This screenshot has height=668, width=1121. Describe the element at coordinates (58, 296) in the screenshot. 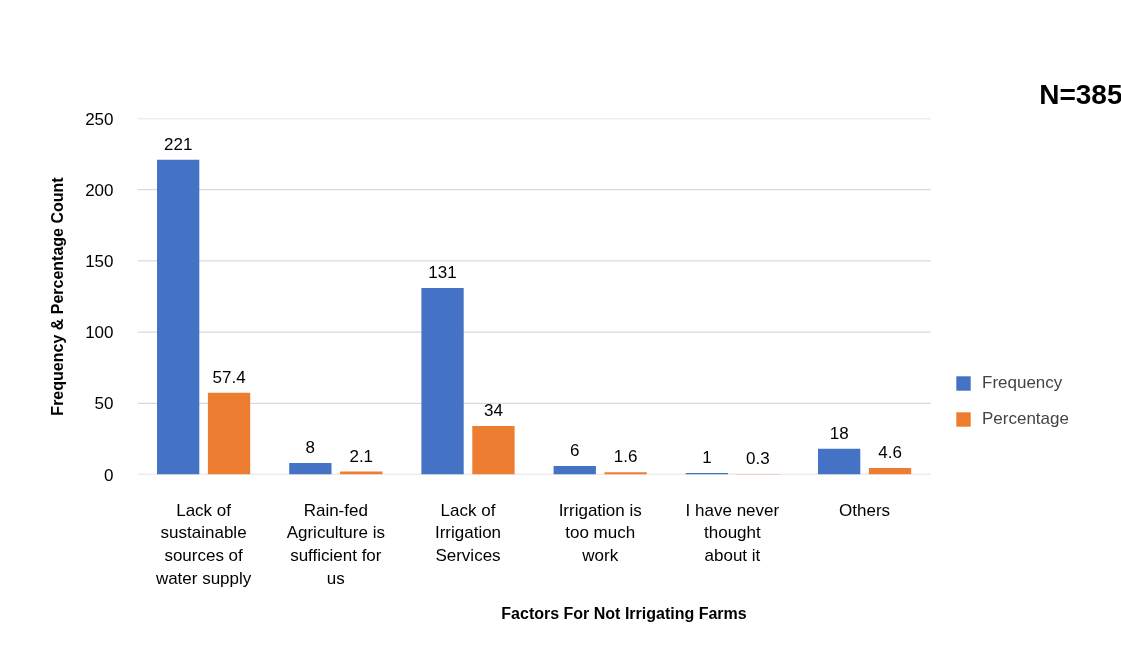

I see `y-axis-title: Frequency & Percentage Count` at that location.